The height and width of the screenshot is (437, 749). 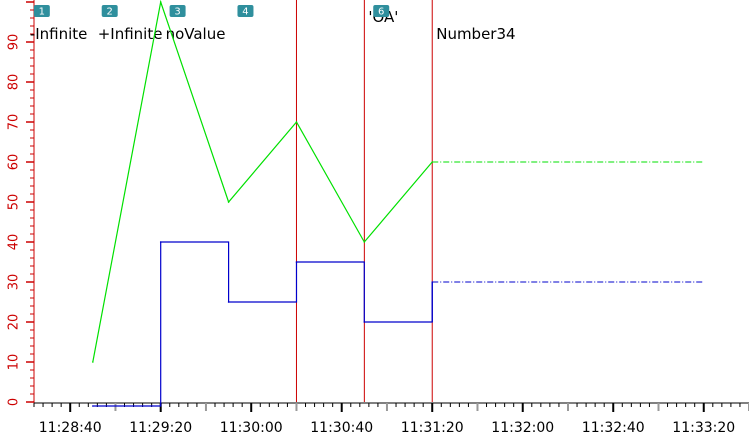 What do you see at coordinates (14, 402) in the screenshot?
I see `y-tick-label: 0` at bounding box center [14, 402].